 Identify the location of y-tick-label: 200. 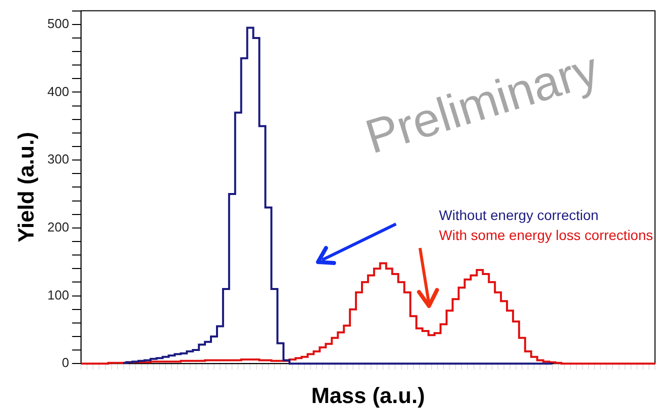
(58, 226).